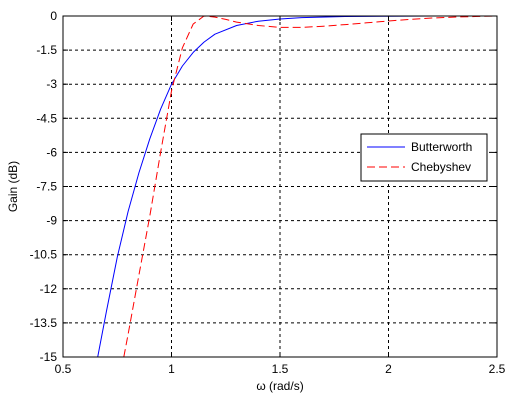  Describe the element at coordinates (49, 357) in the screenshot. I see `y-tick-label: -15` at that location.